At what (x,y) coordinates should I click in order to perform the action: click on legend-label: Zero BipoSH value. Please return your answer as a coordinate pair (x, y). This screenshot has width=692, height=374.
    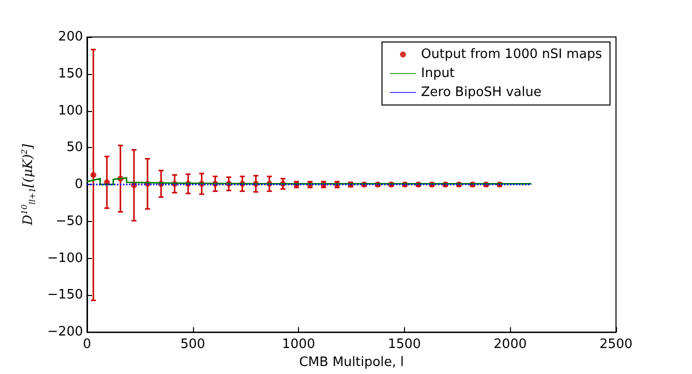
    Looking at the image, I should click on (481, 92).